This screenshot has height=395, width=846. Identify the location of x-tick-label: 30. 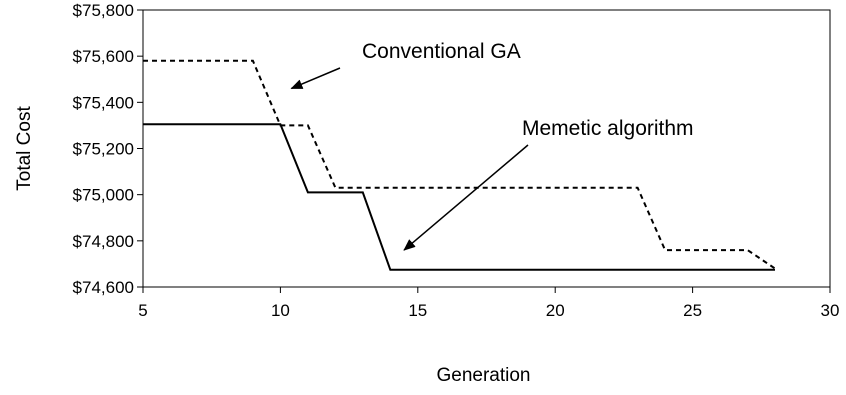
(830, 310).